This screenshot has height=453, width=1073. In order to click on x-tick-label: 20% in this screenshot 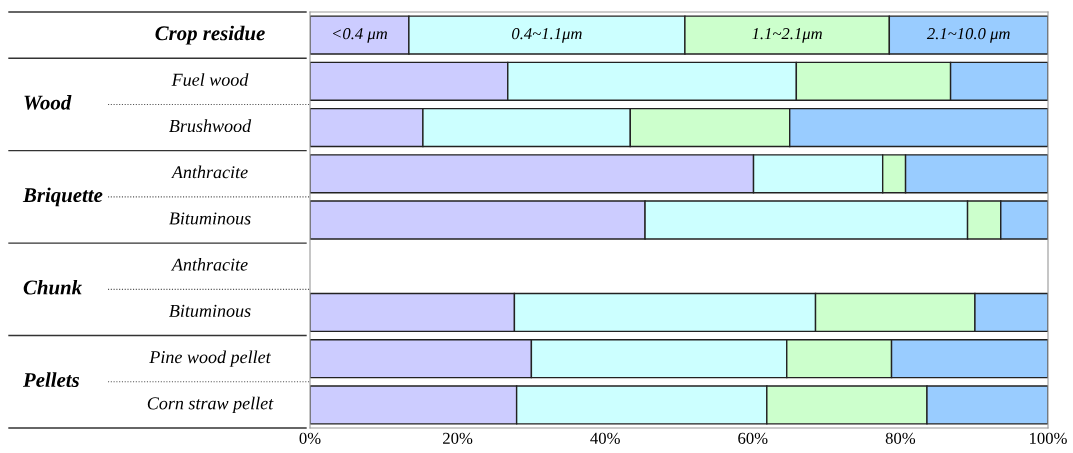, I will do `click(458, 438)`.